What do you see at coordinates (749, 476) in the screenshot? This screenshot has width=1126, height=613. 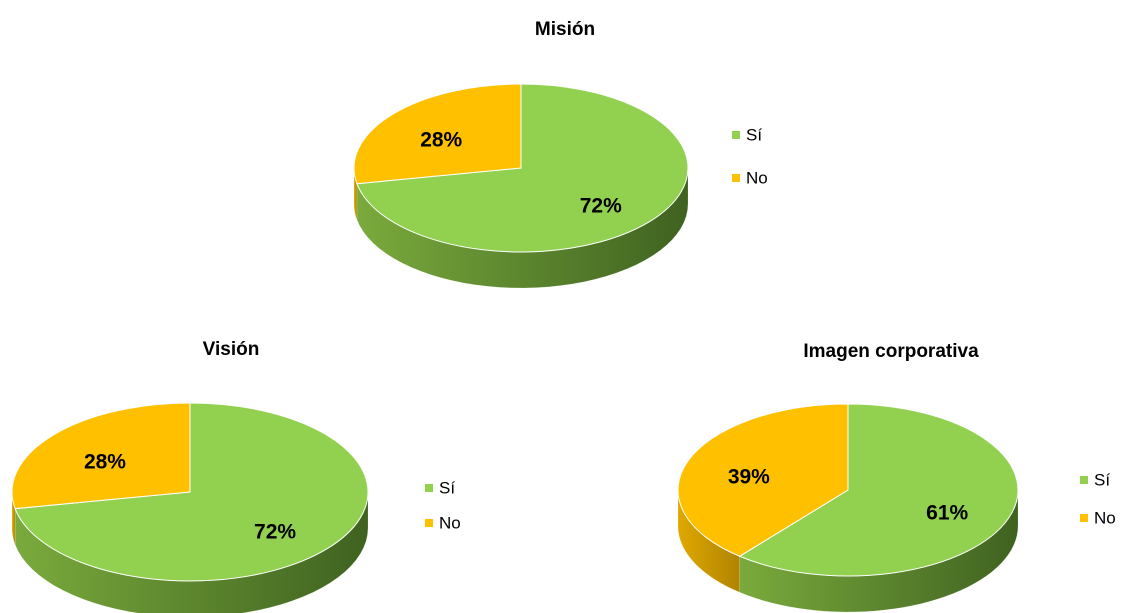 I see `data-label: 39%` at bounding box center [749, 476].